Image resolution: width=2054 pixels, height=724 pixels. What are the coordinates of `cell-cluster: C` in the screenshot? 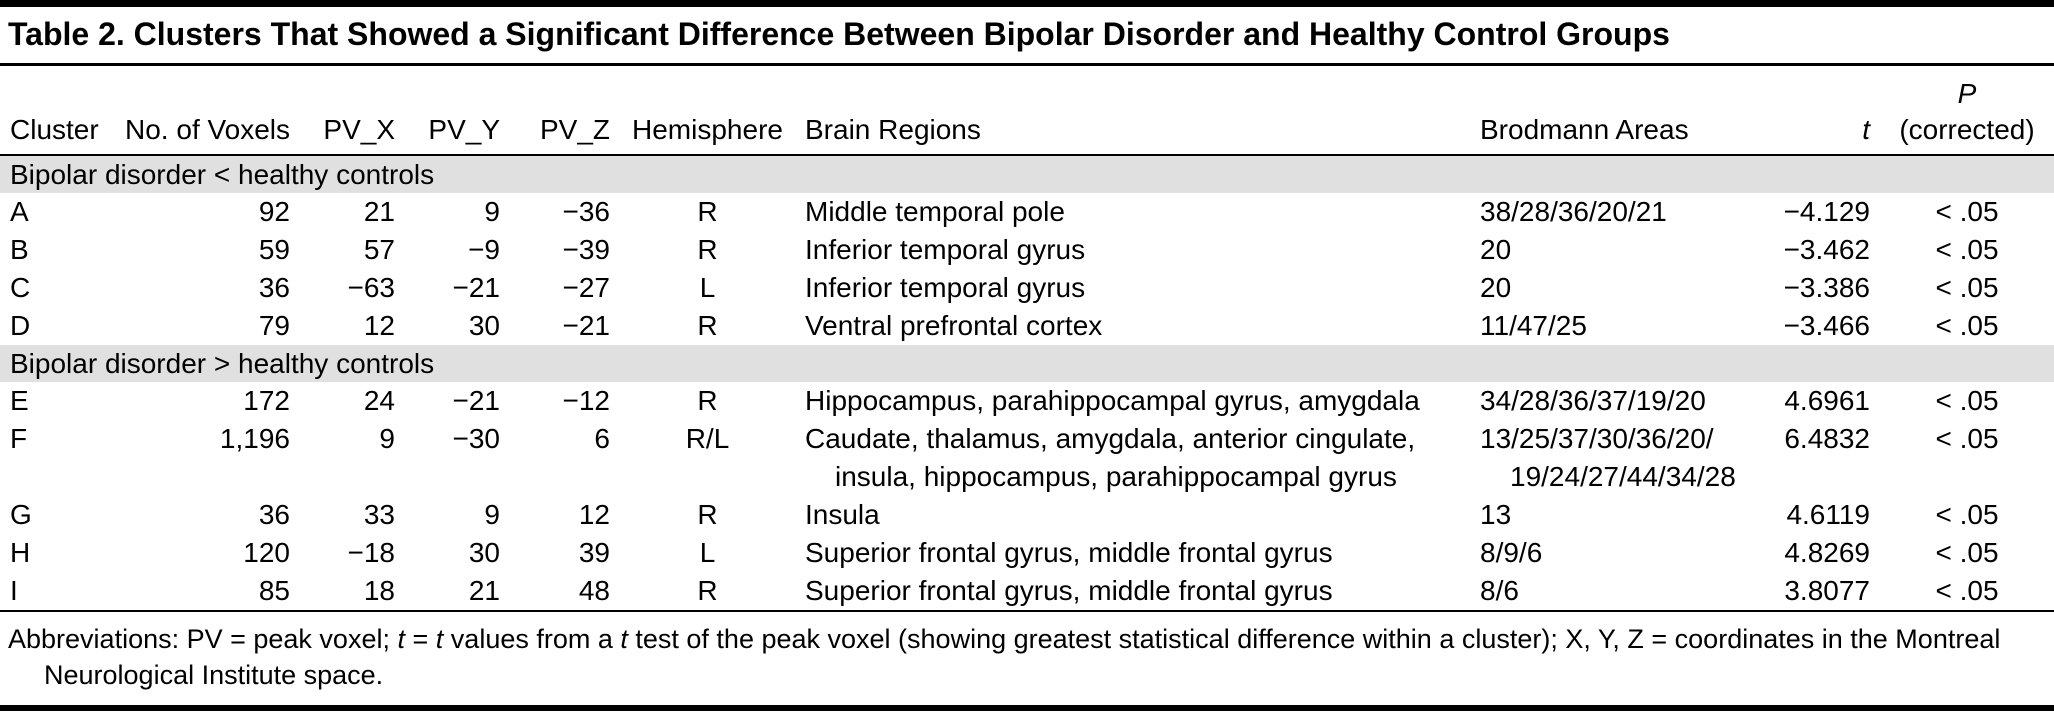 It's located at (20, 287).